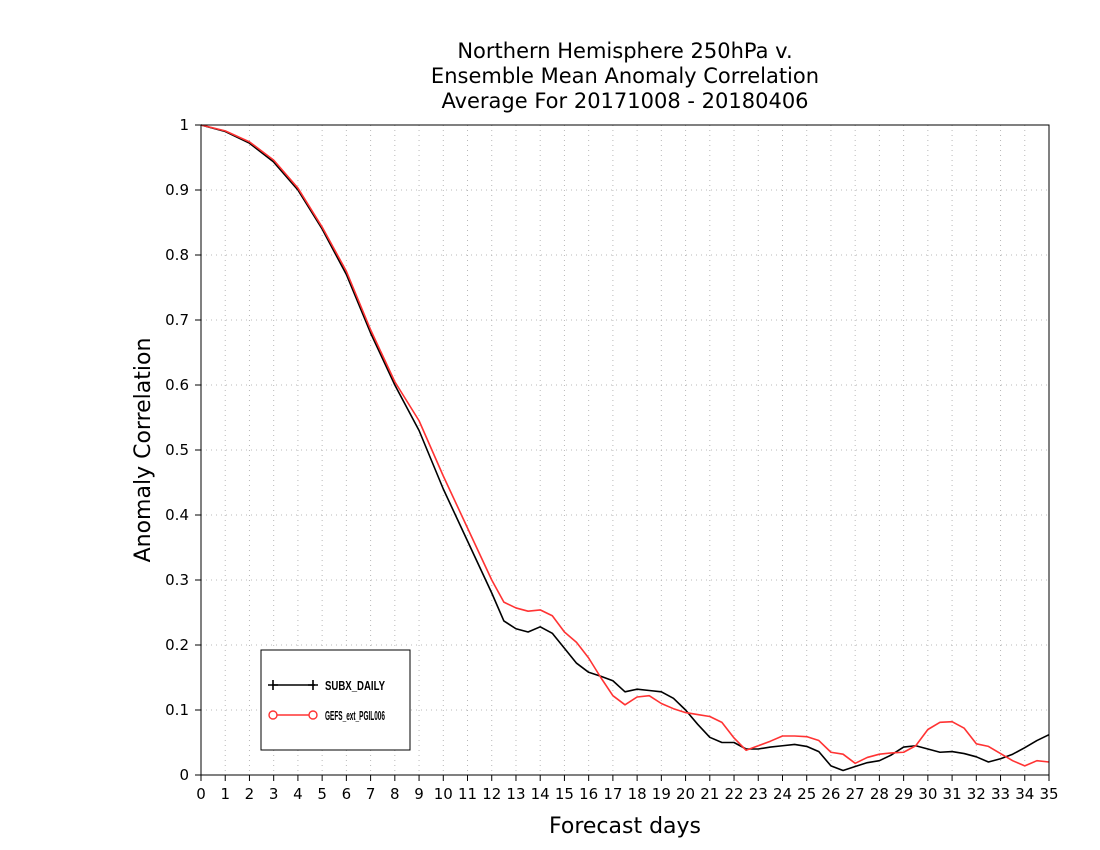  I want to click on legend-label: SUBX_DAILY, so click(355, 685).